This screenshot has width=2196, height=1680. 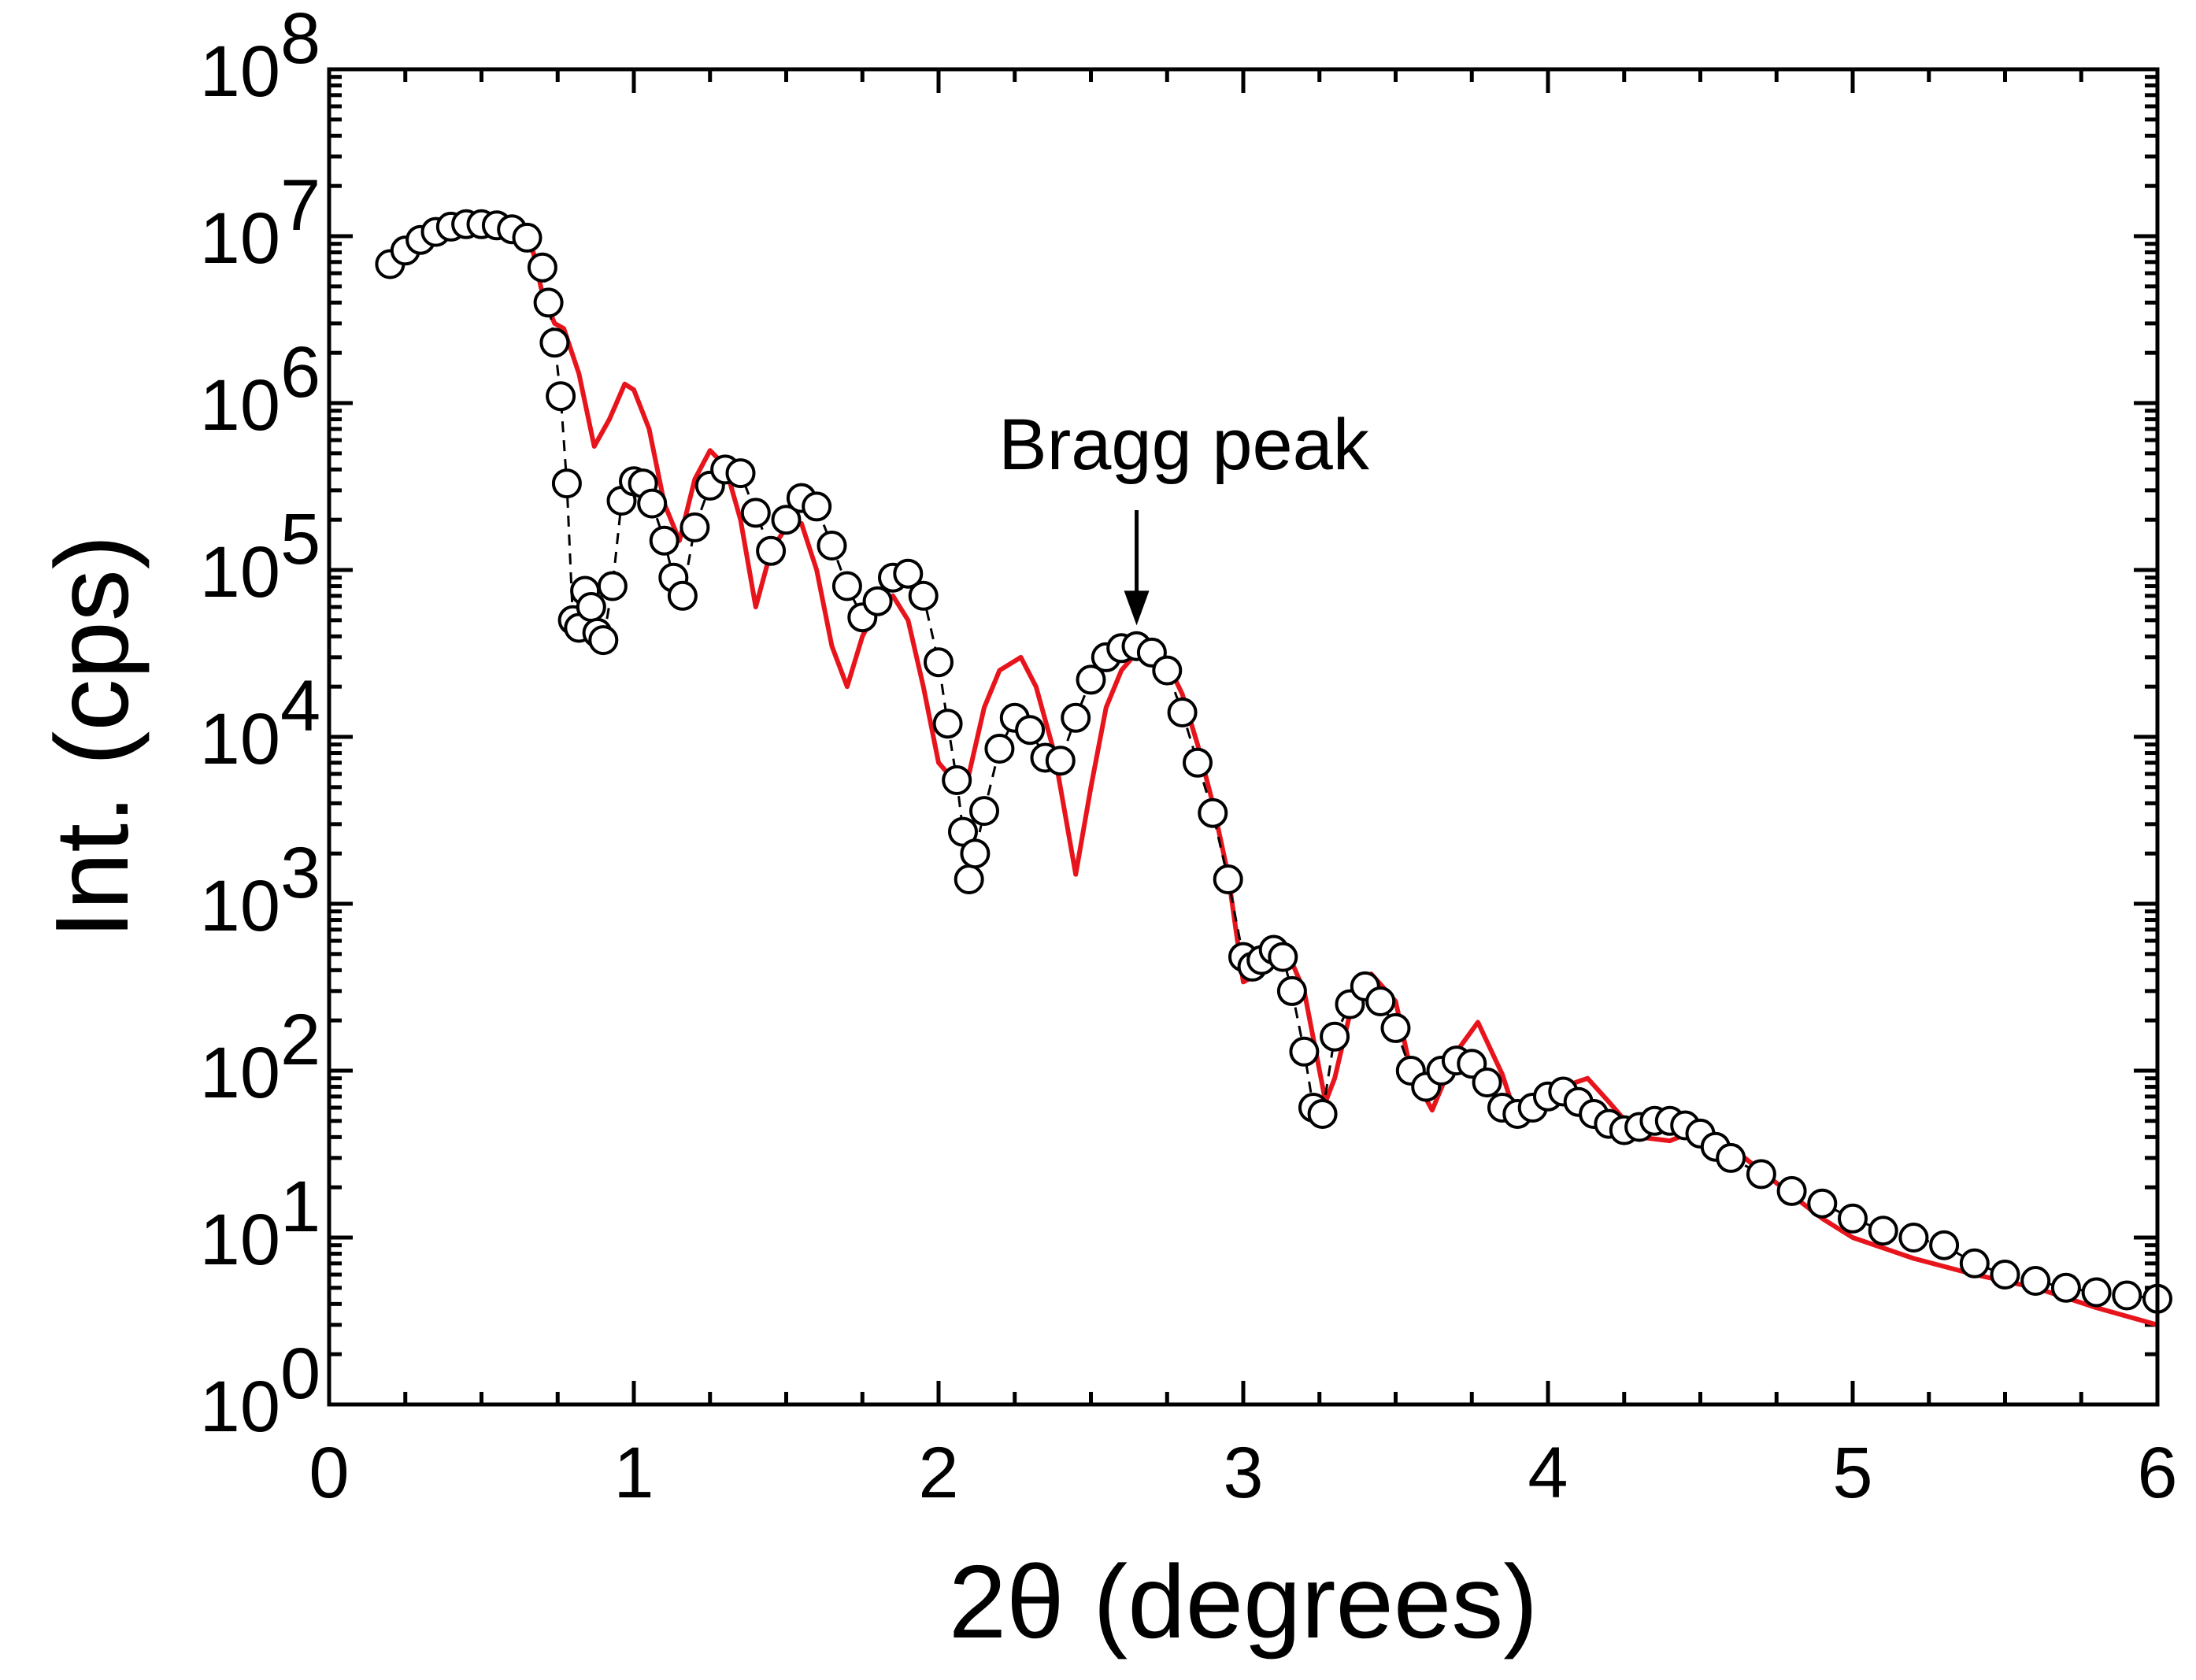 What do you see at coordinates (2157, 1473) in the screenshot?
I see `x-tick-label: 6` at bounding box center [2157, 1473].